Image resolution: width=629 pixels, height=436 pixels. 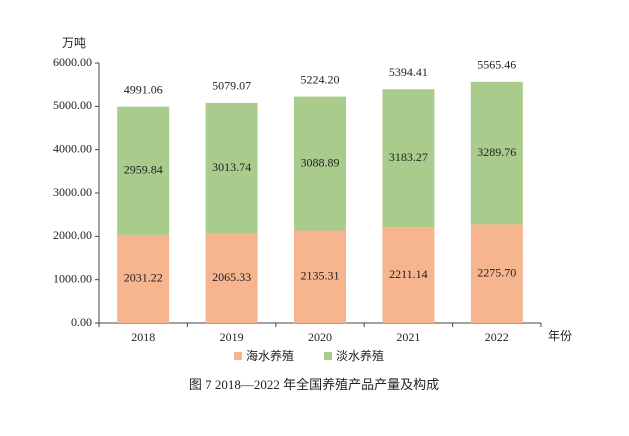 I want to click on y-tick-label: 0.00, so click(x=81, y=322).